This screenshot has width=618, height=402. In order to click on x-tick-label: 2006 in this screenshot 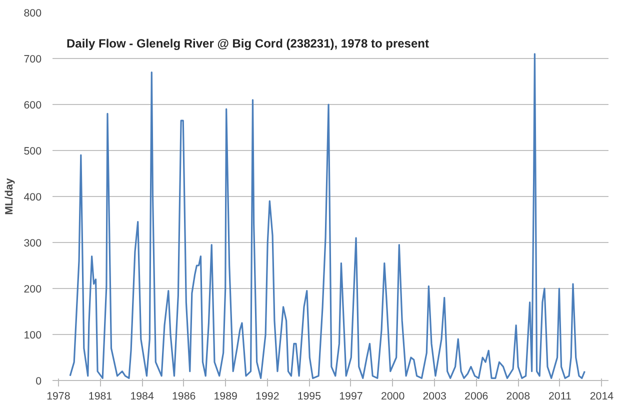, I will do `click(476, 396)`.